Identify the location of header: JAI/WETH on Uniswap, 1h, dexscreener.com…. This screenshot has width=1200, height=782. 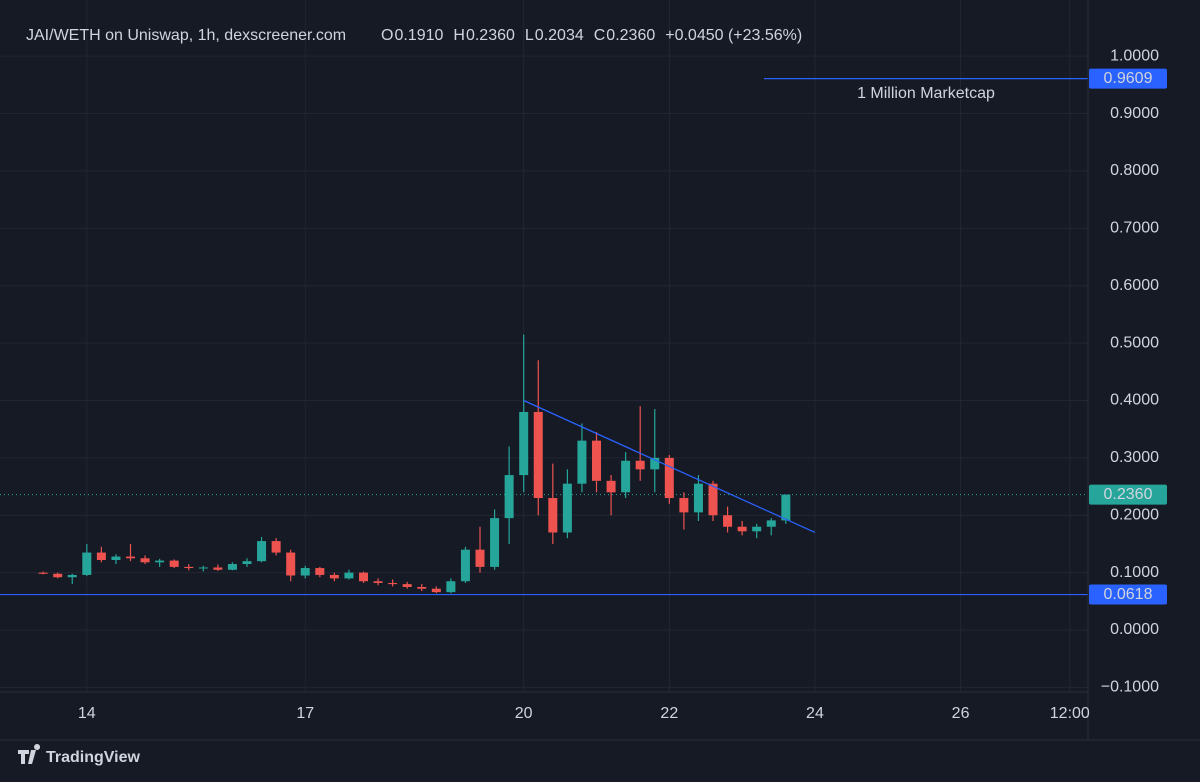
(414, 35).